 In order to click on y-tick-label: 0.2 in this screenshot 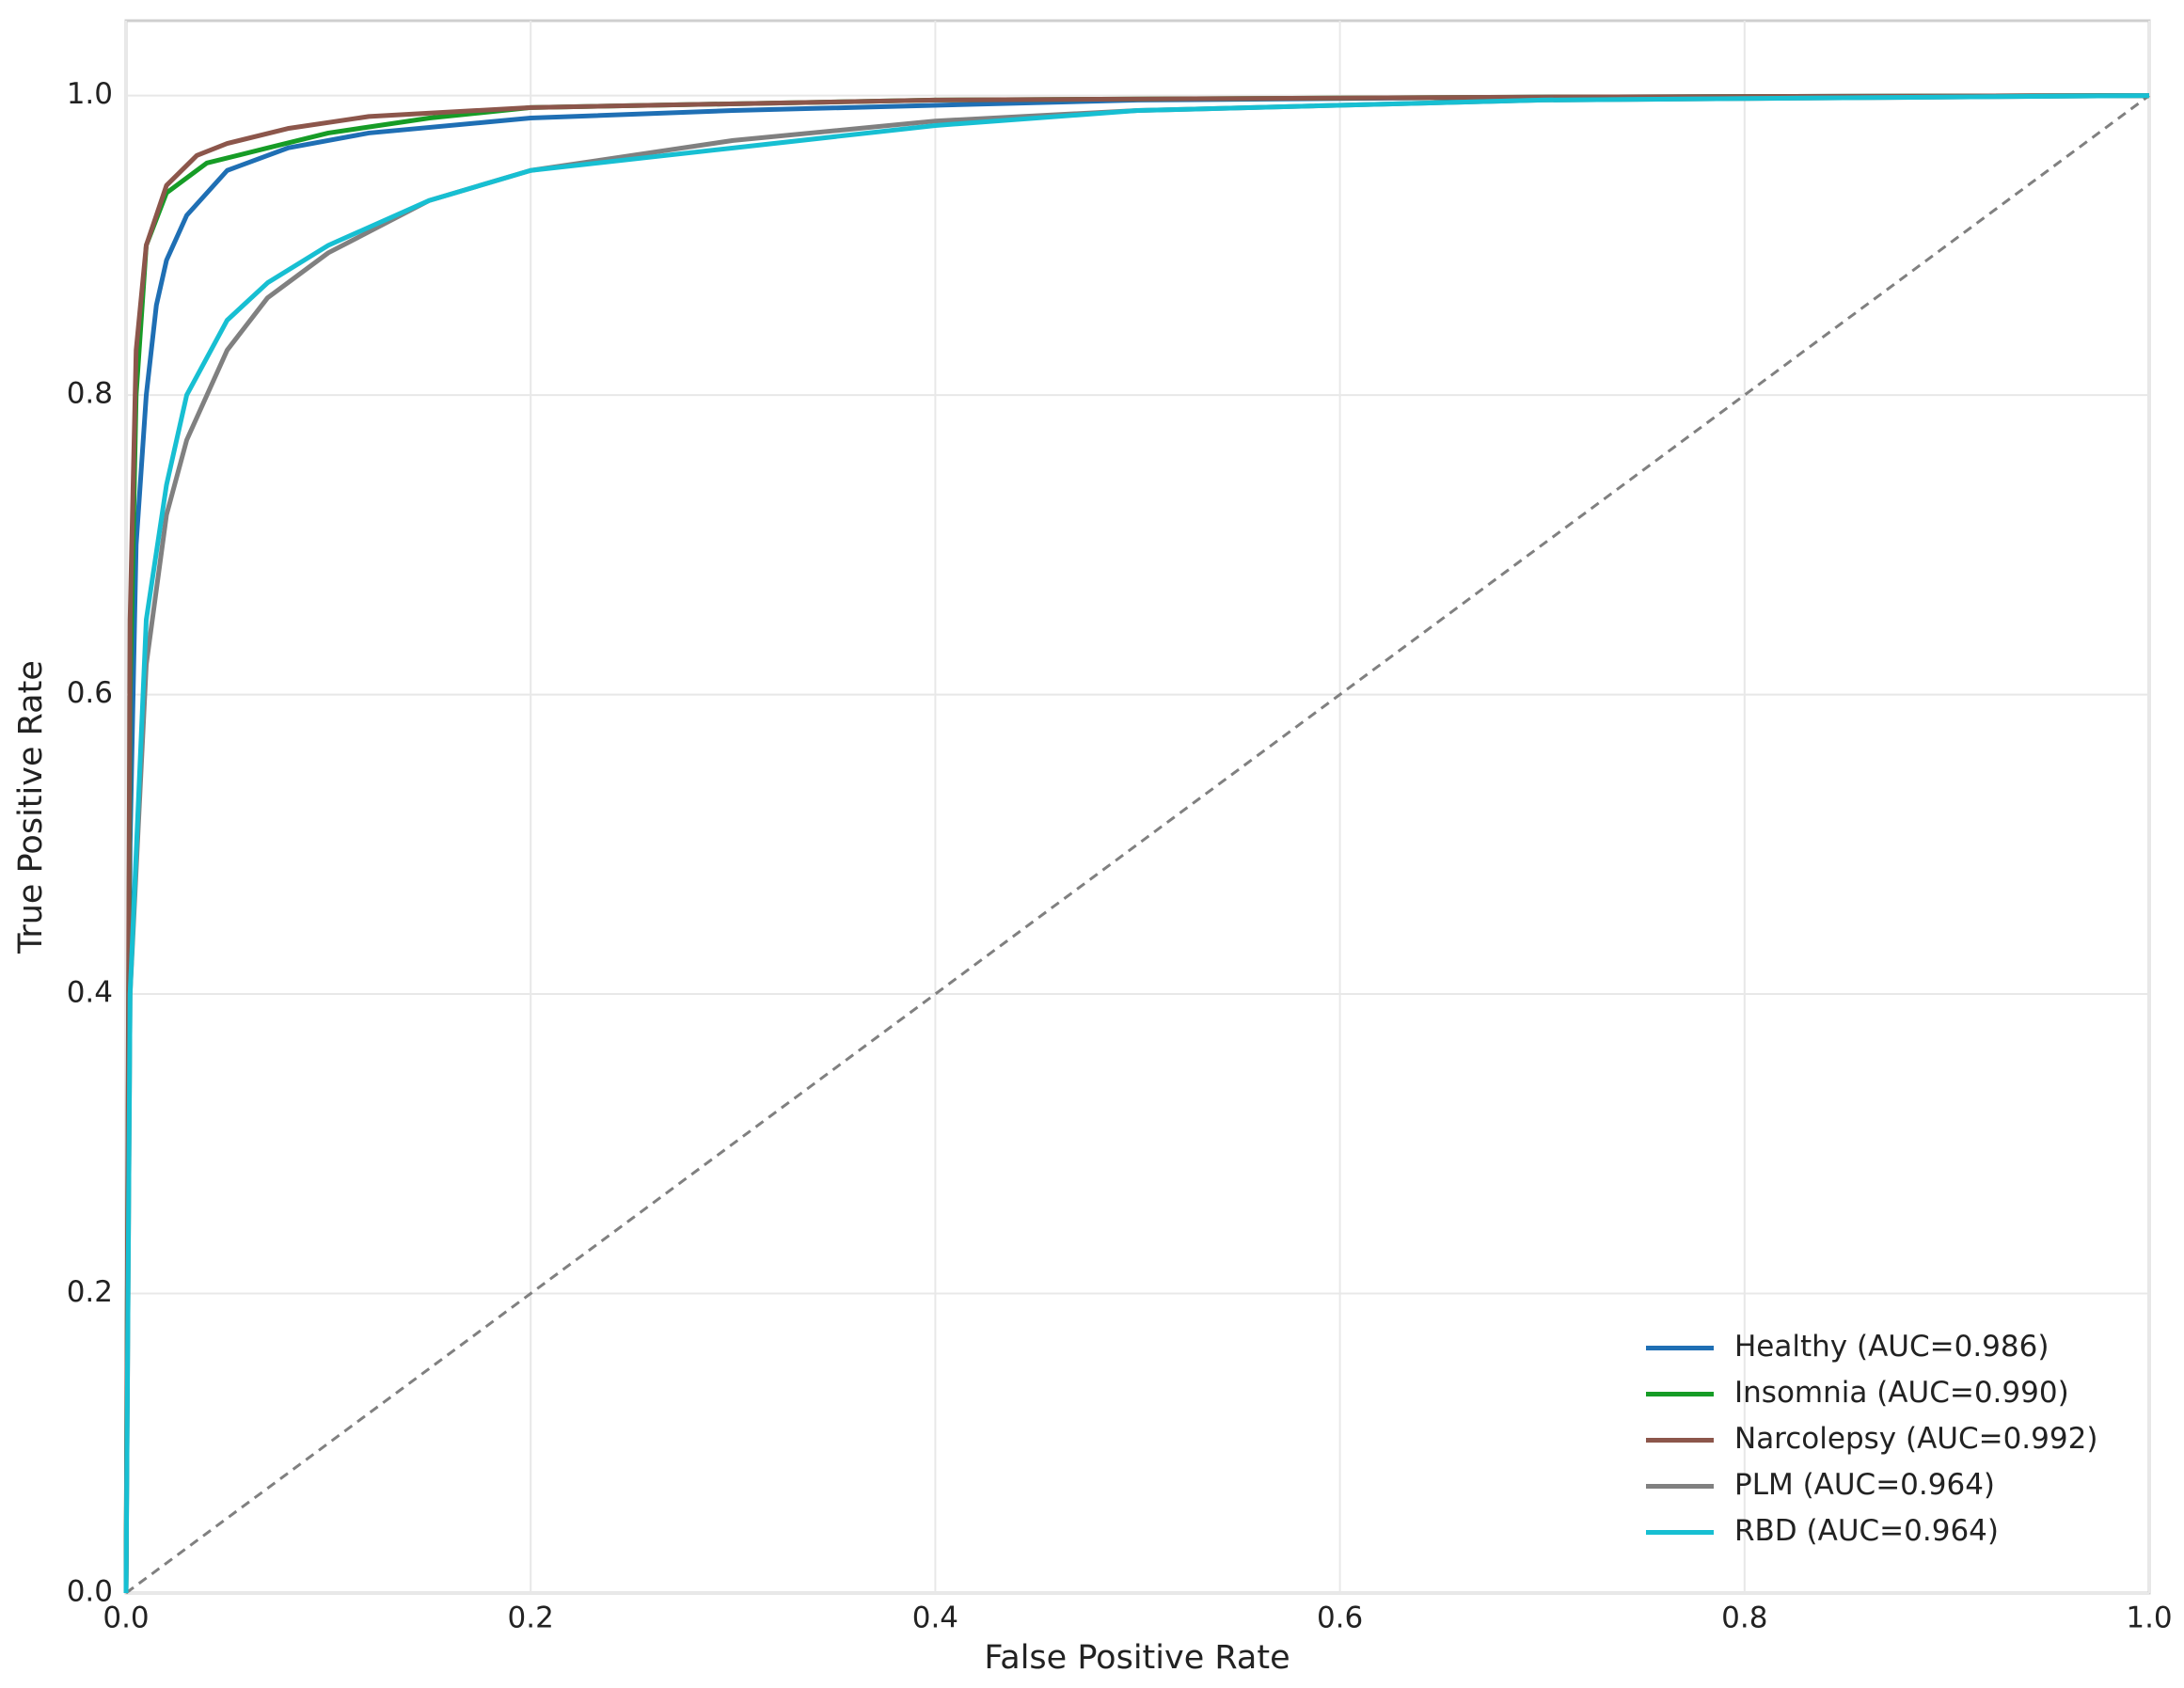, I will do `click(90, 1292)`.